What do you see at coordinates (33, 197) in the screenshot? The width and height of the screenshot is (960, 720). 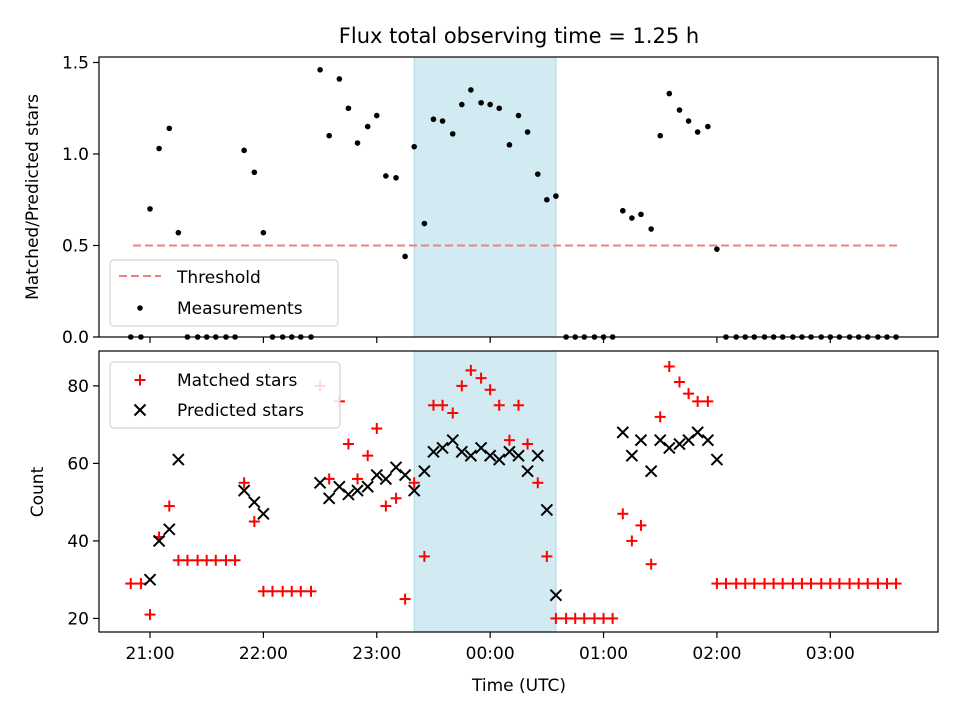 I see `ratio-y-axis-label: Matched/Predicted stars` at bounding box center [33, 197].